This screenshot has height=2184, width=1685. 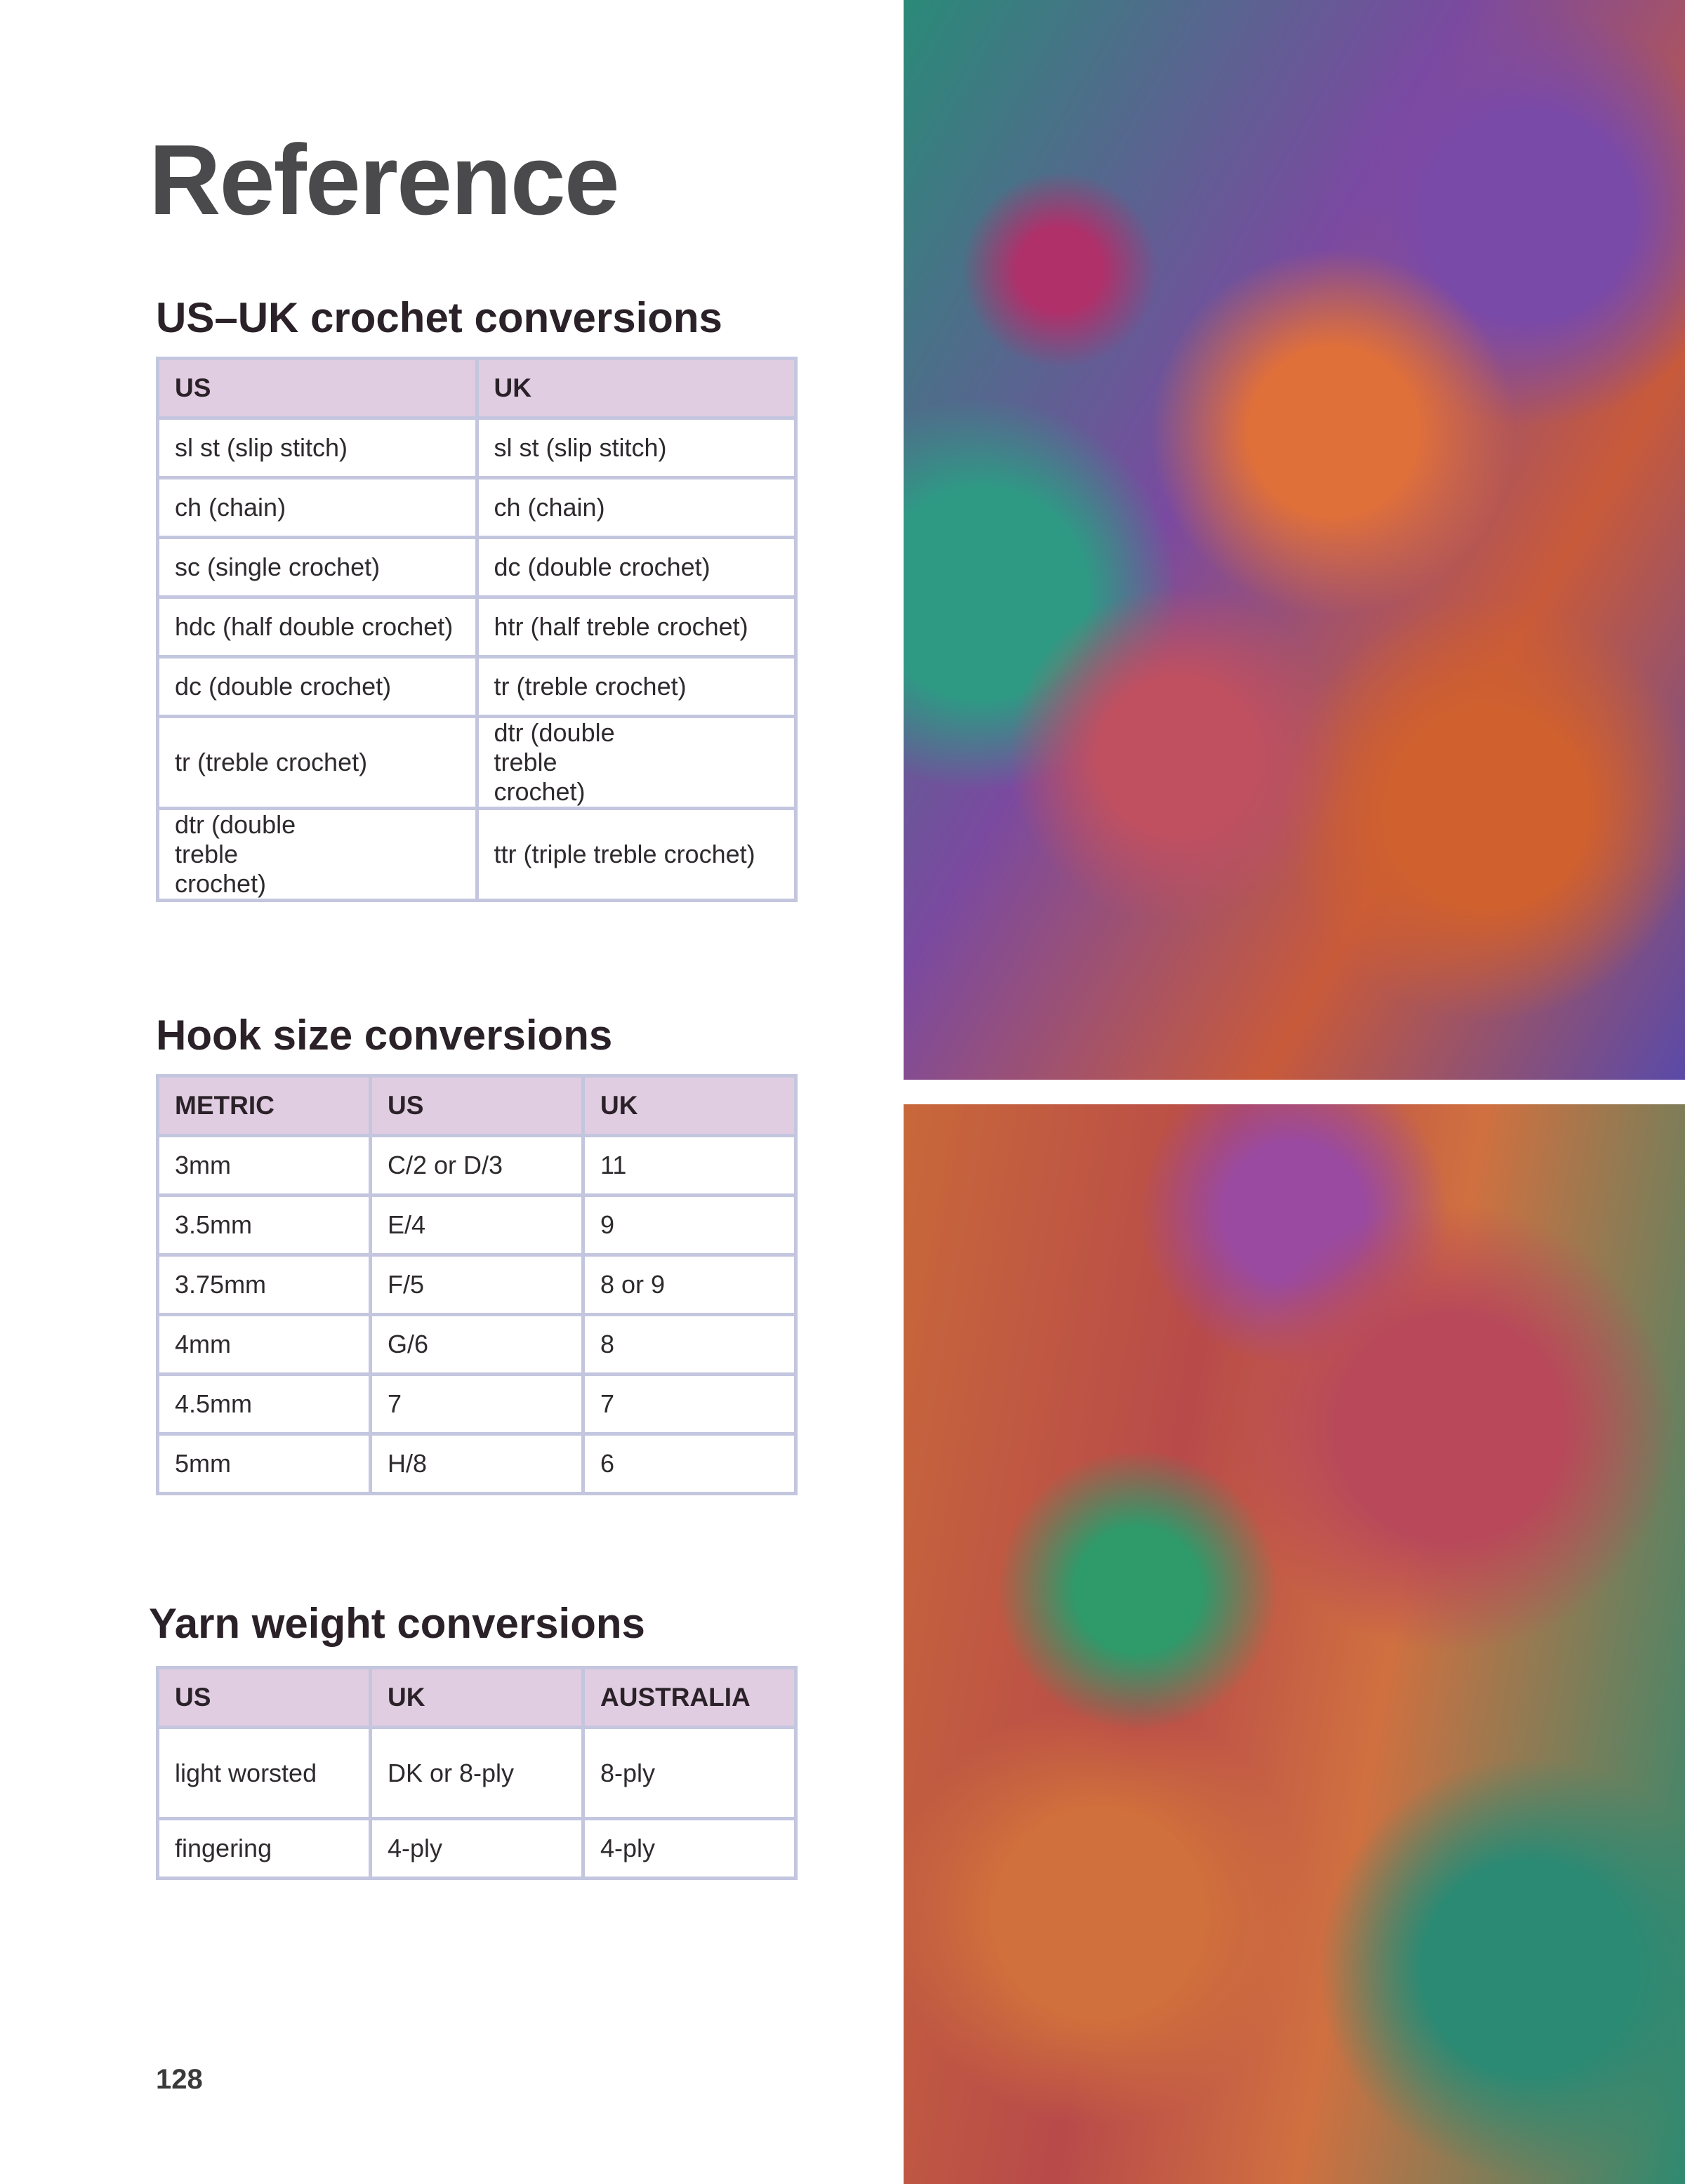 What do you see at coordinates (689, 1344) in the screenshot?
I see `table-cell: 8` at bounding box center [689, 1344].